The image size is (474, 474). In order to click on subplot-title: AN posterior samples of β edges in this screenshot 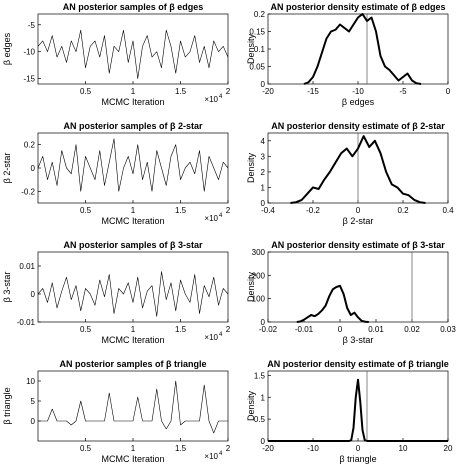, I will do `click(133, 7)`.